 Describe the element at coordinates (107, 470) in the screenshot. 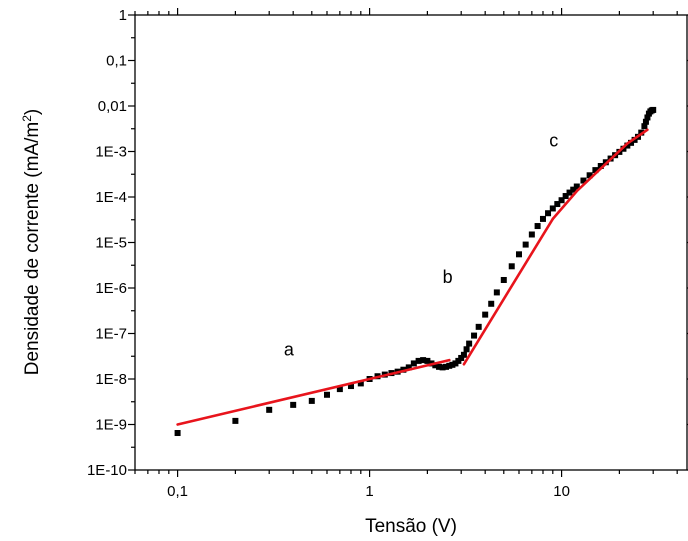

I see `y-tick-label: 1E-10` at that location.